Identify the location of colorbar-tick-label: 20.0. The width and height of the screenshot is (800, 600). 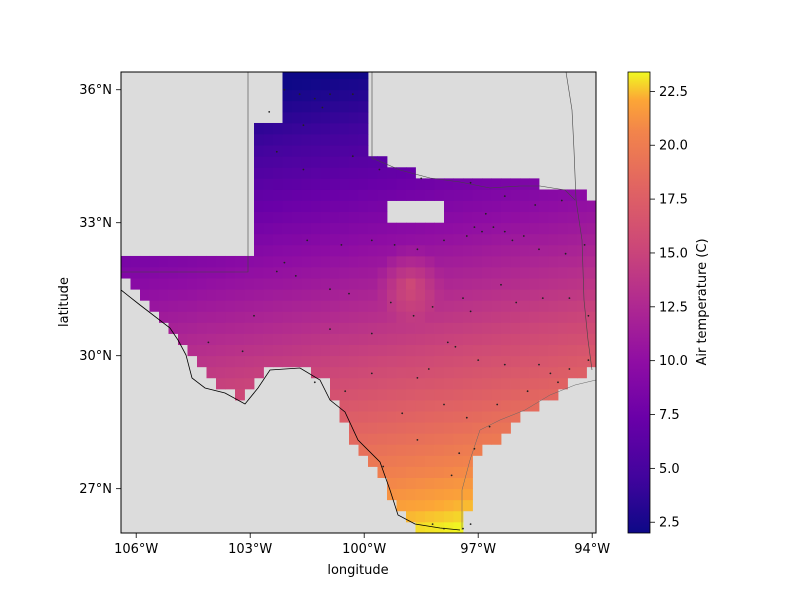
(673, 146).